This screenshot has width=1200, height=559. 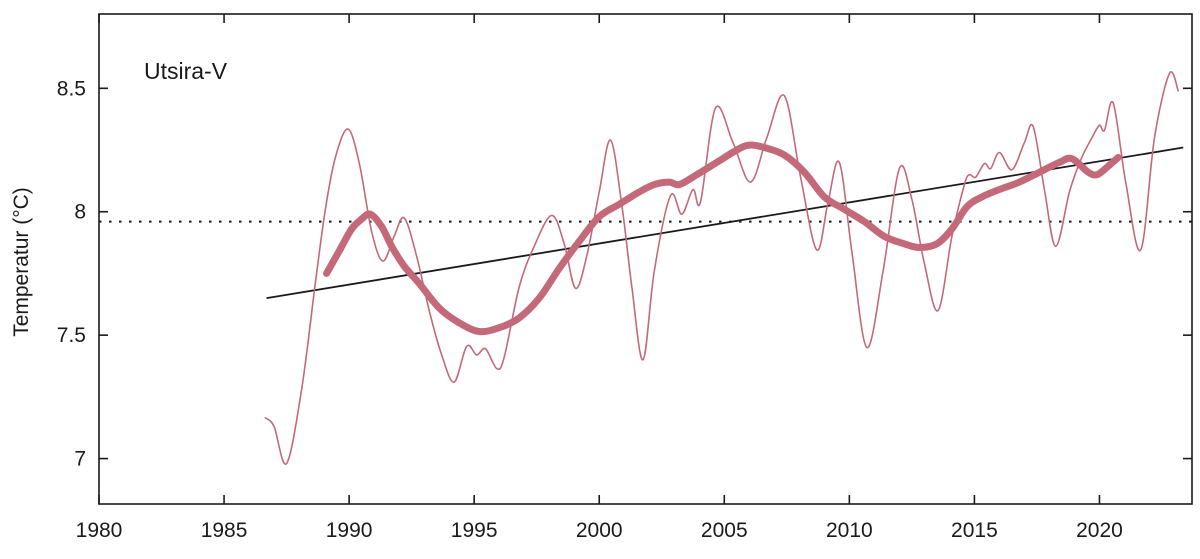 What do you see at coordinates (974, 530) in the screenshot?
I see `x-tick-label: 2015` at bounding box center [974, 530].